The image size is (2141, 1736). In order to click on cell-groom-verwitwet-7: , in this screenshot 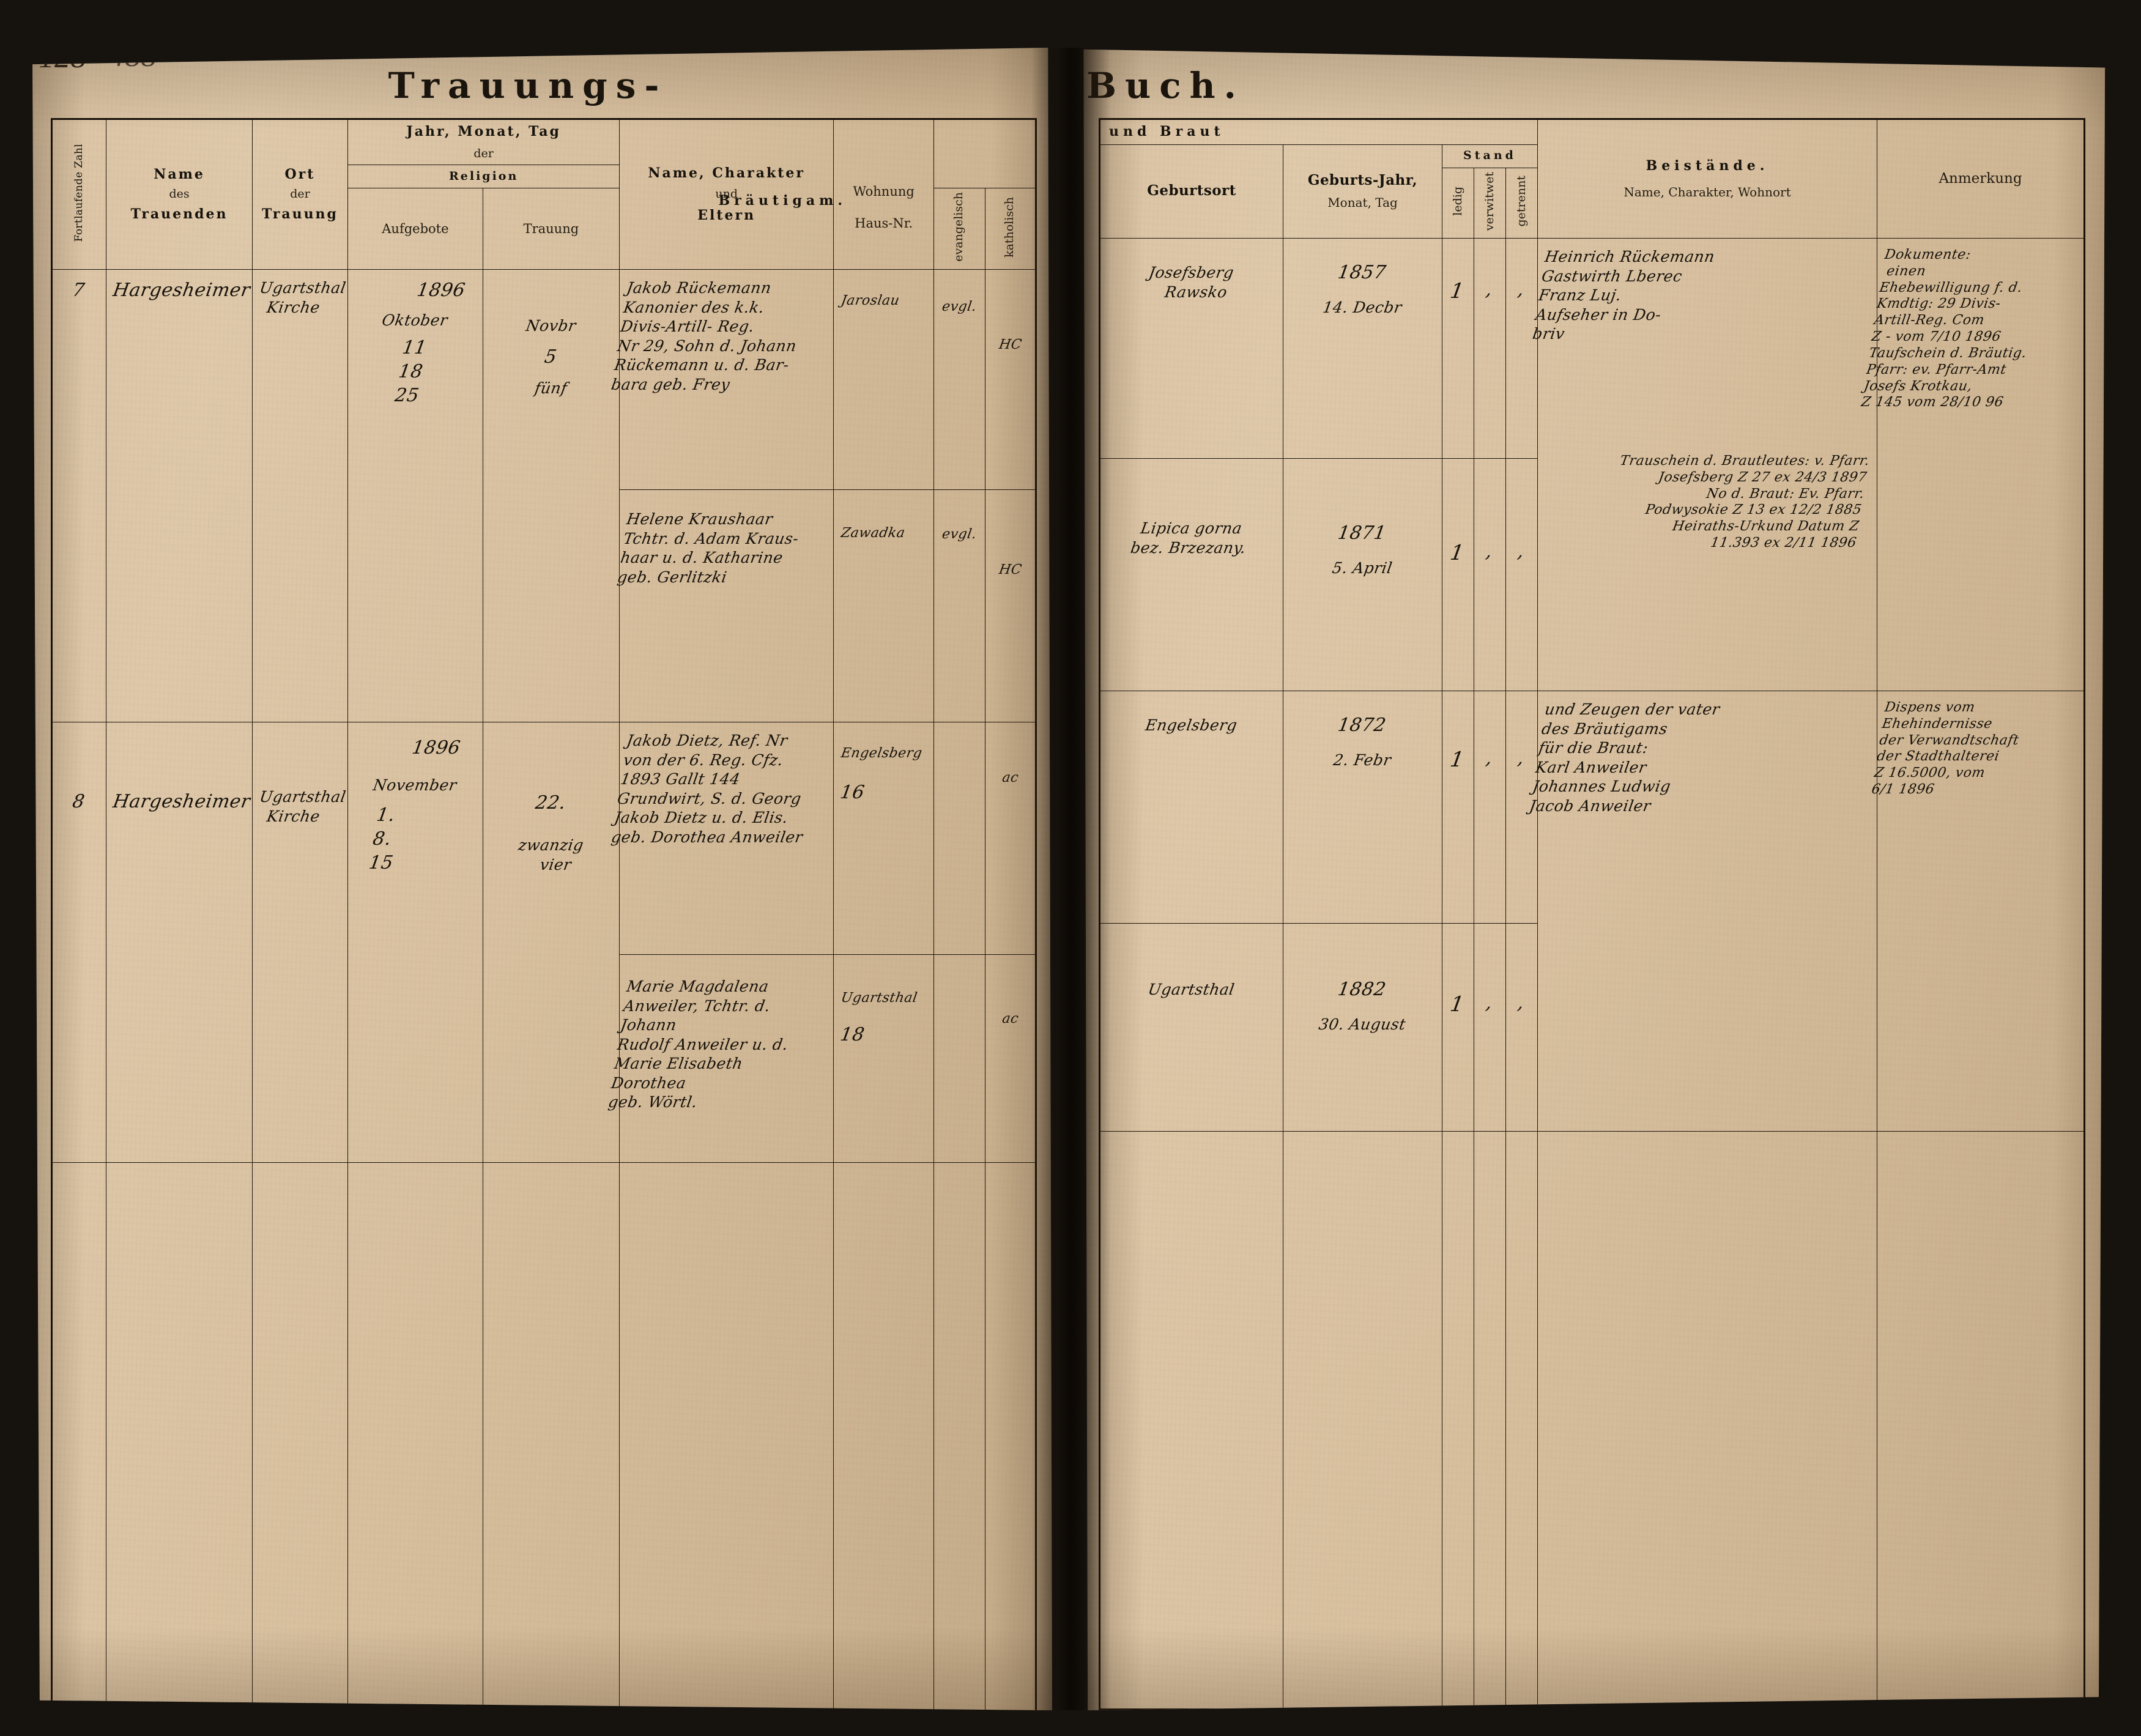, I will do `click(1490, 348)`.